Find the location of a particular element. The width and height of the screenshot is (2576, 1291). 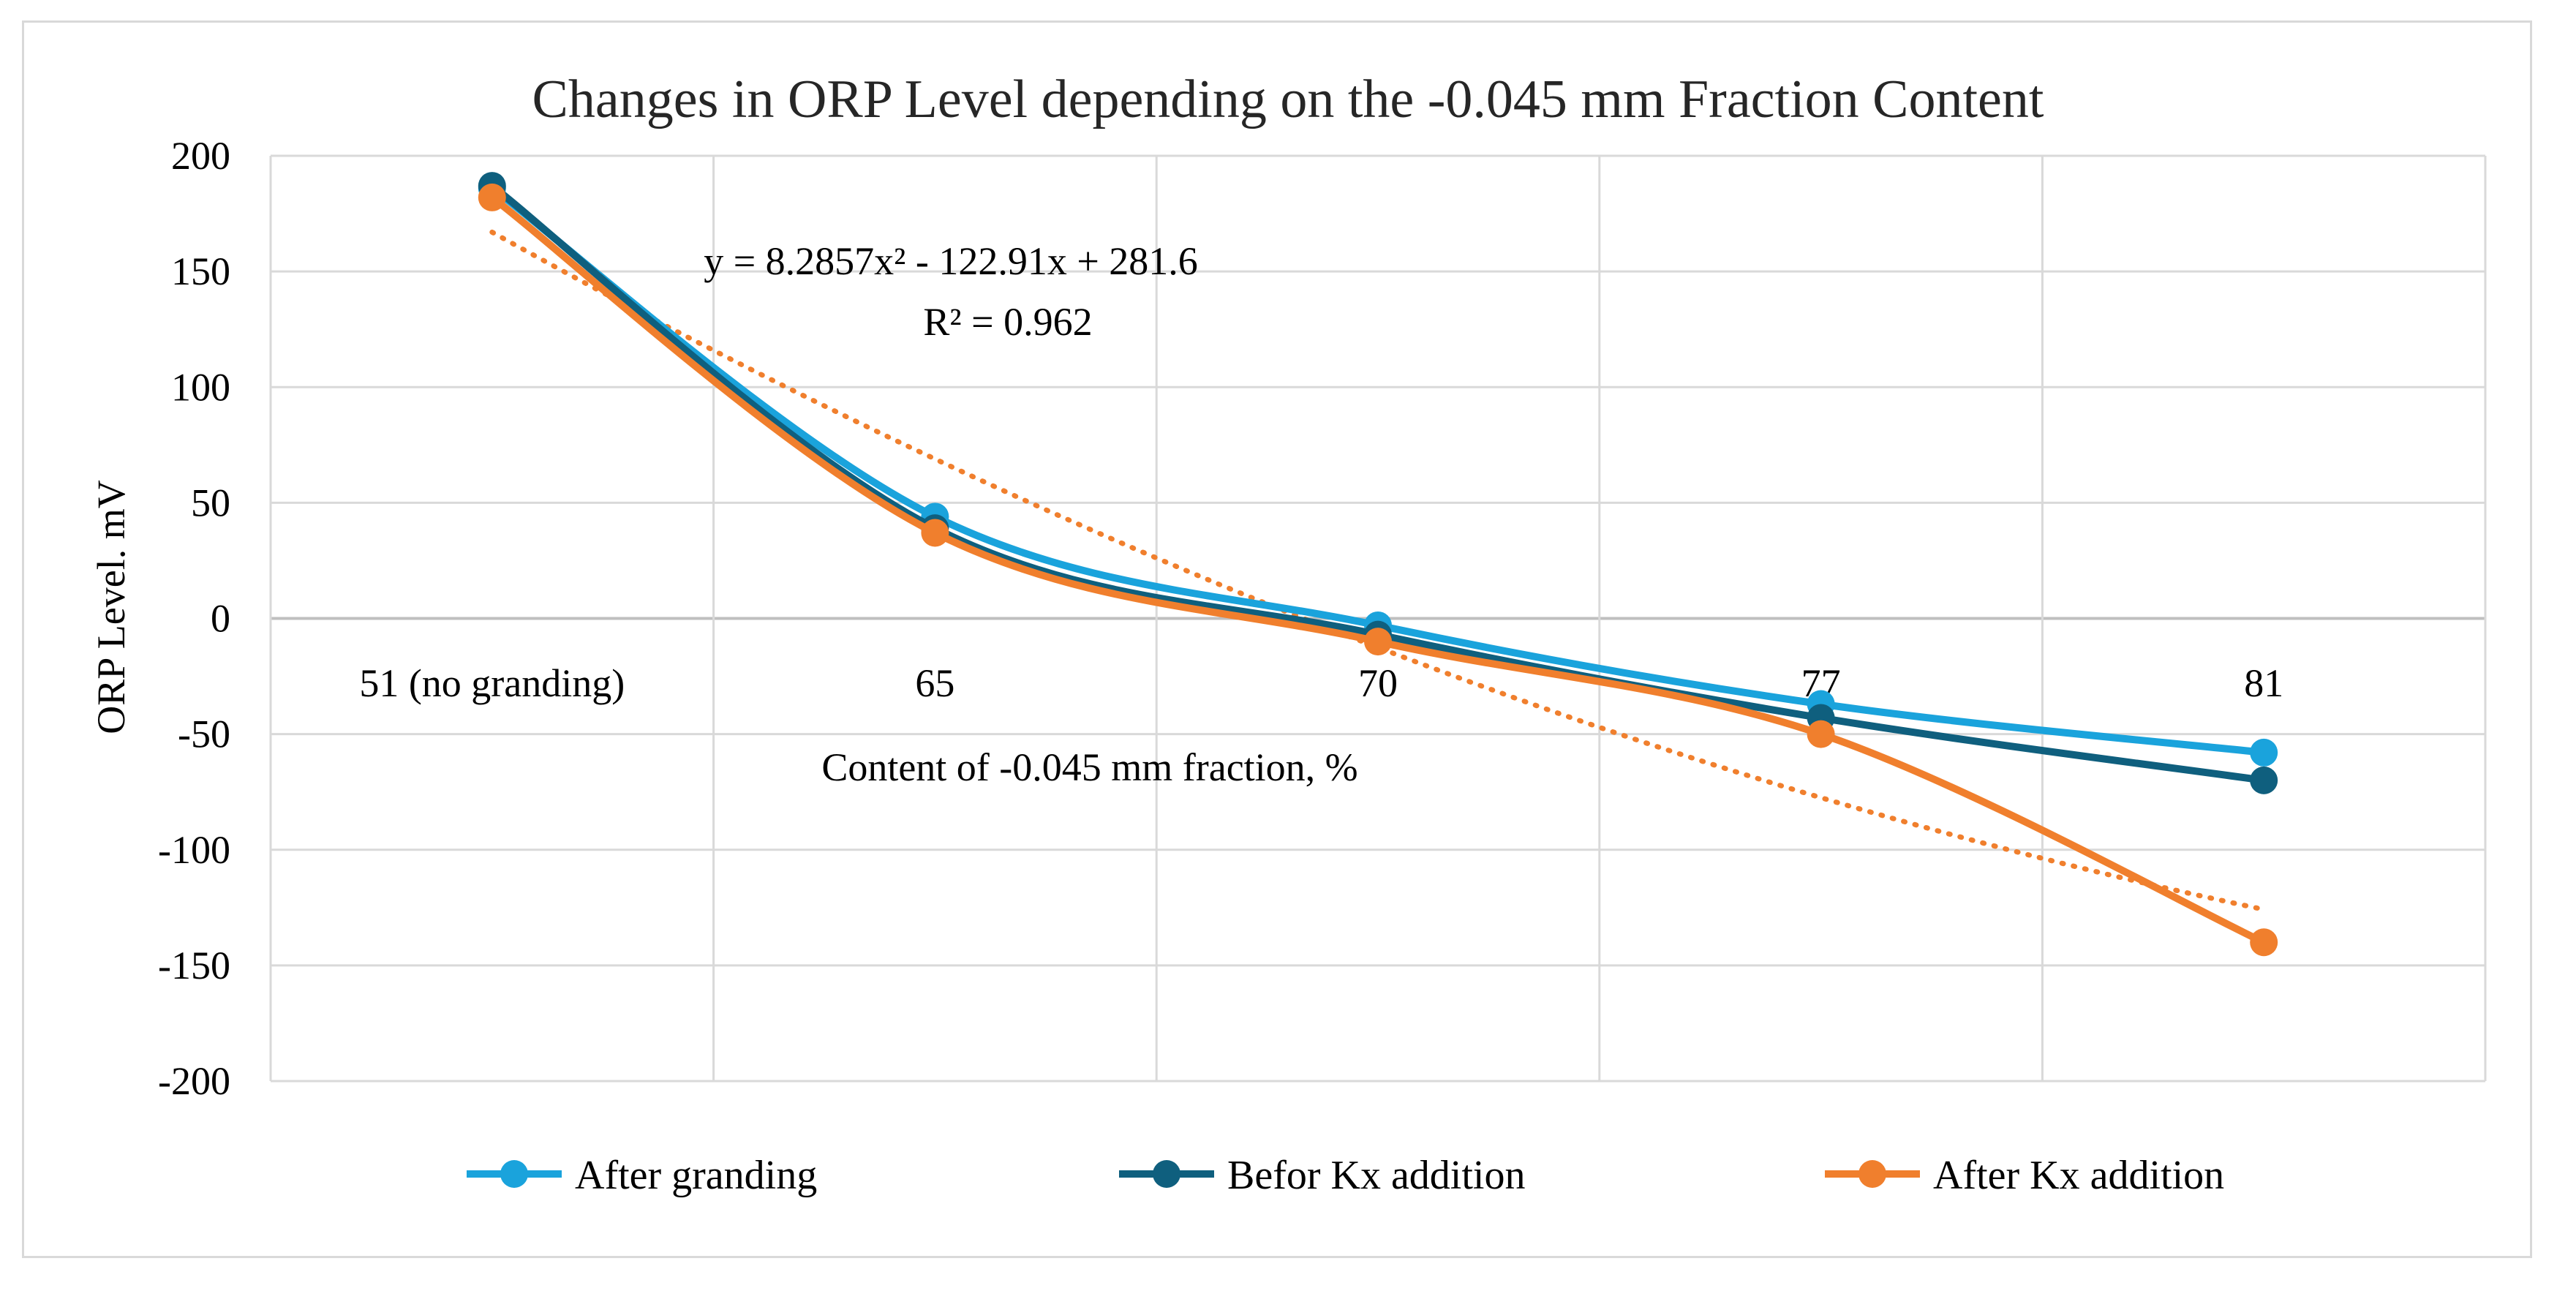

y-tick-label: -100 is located at coordinates (194, 850).